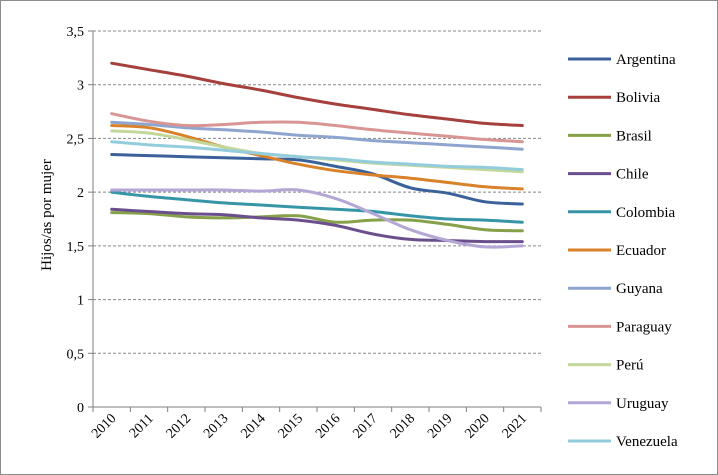  Describe the element at coordinates (216, 426) in the screenshot. I see `x-tick-label: 2013` at that location.